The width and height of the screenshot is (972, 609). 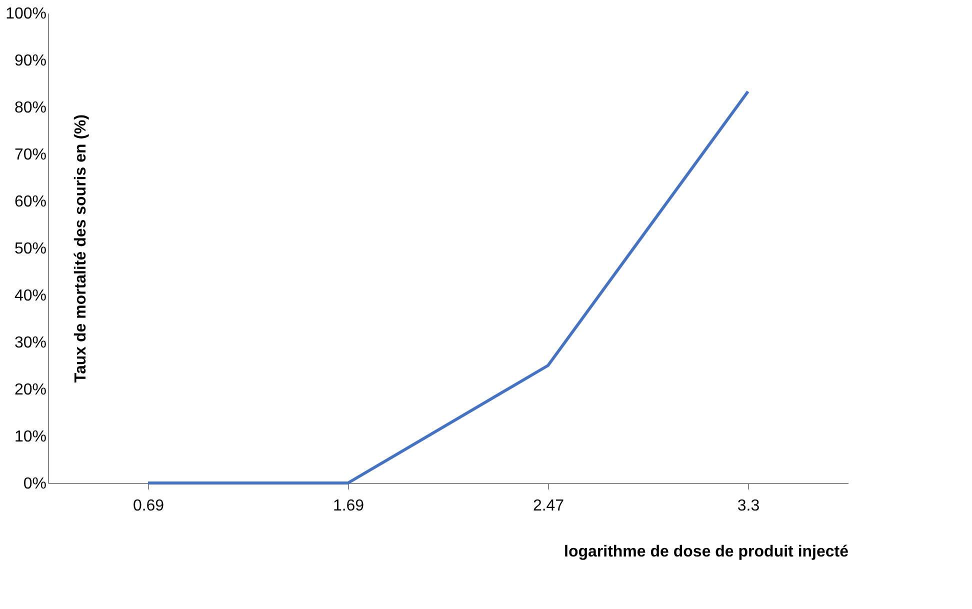 I want to click on x-tick-label: 0.69, so click(x=148, y=506).